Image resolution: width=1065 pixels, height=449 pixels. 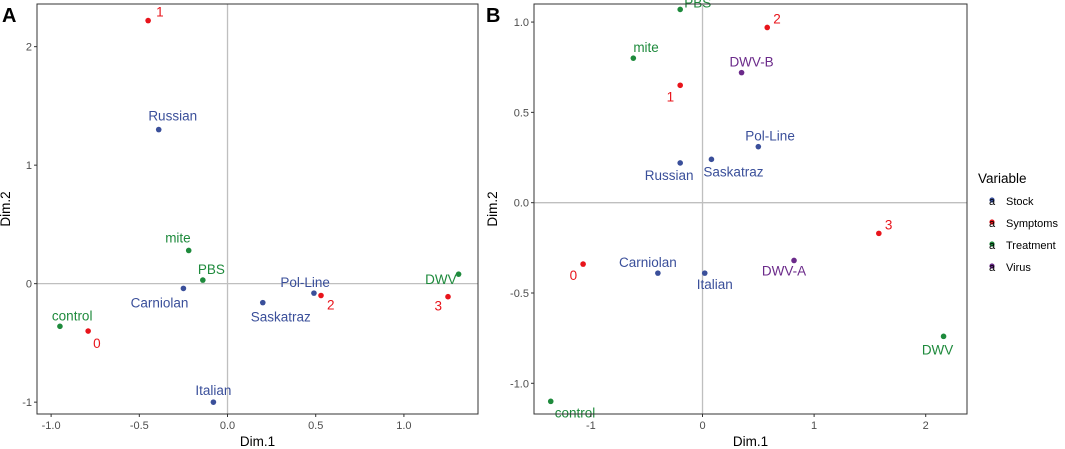 What do you see at coordinates (770, 136) in the screenshot?
I see `panel-b-point-label-pol-line: Pol-Line` at bounding box center [770, 136].